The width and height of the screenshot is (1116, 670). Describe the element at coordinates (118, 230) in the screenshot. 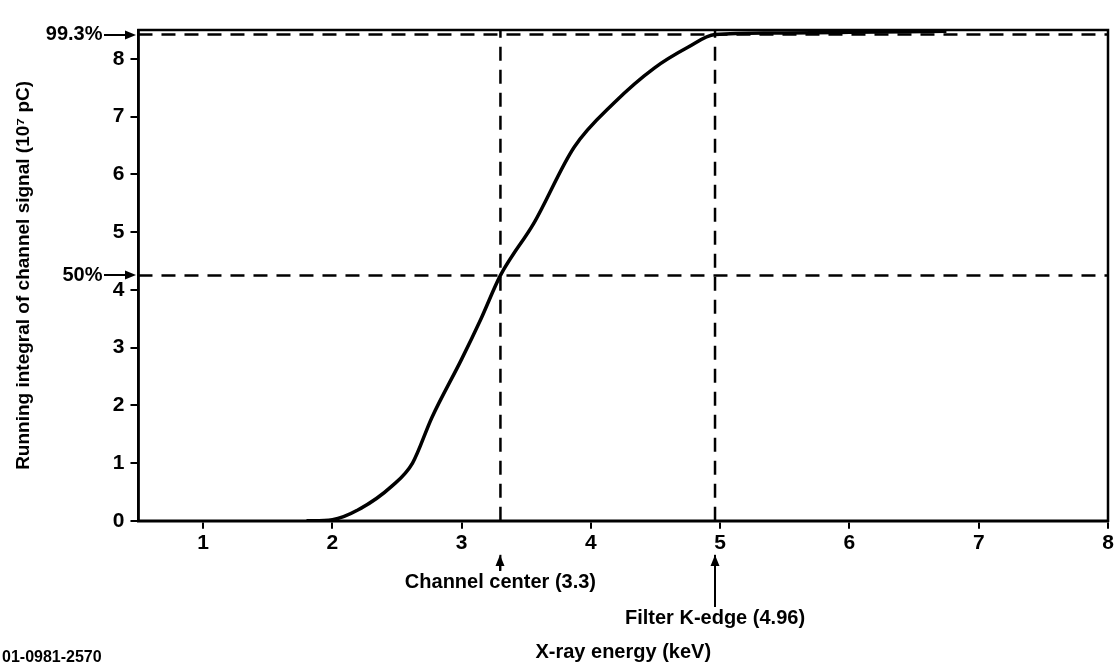

I see `y-tick-label: 5` at that location.